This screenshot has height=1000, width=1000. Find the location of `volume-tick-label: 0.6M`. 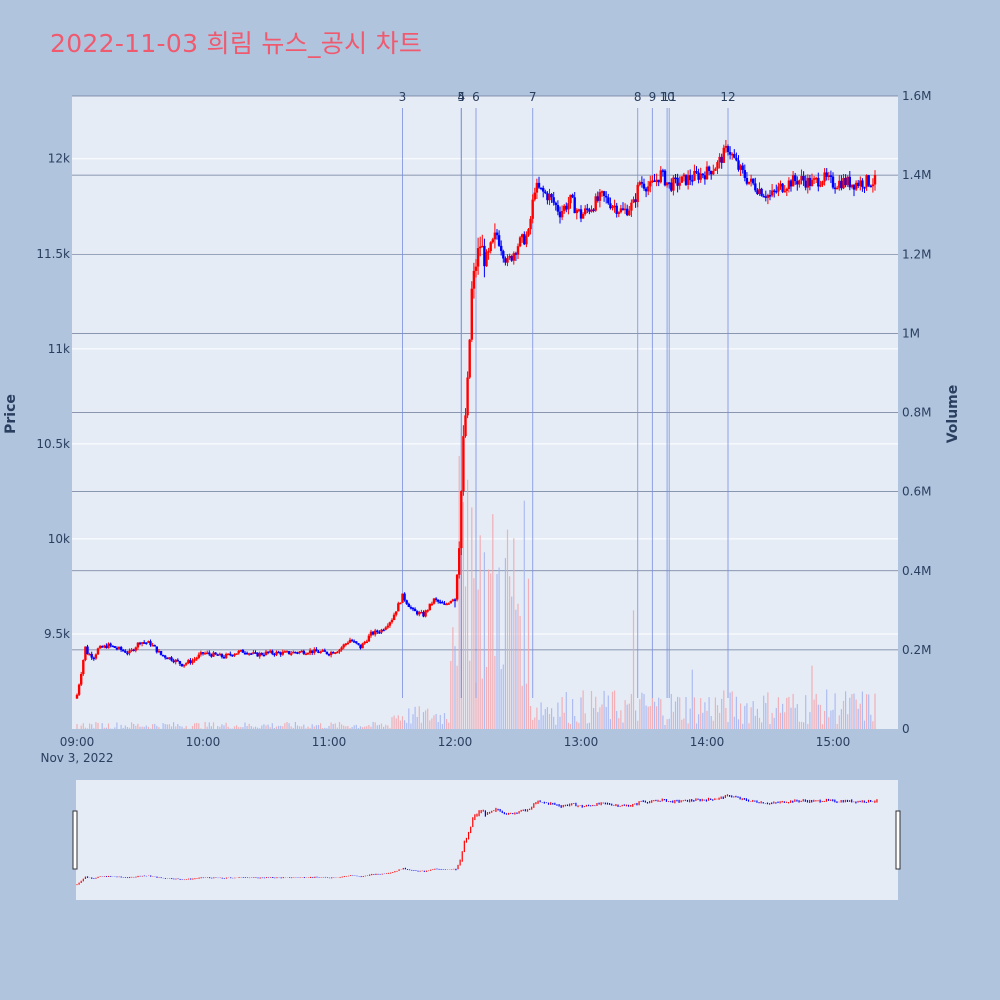

volume-tick-label: 0.6M is located at coordinates (916, 492).